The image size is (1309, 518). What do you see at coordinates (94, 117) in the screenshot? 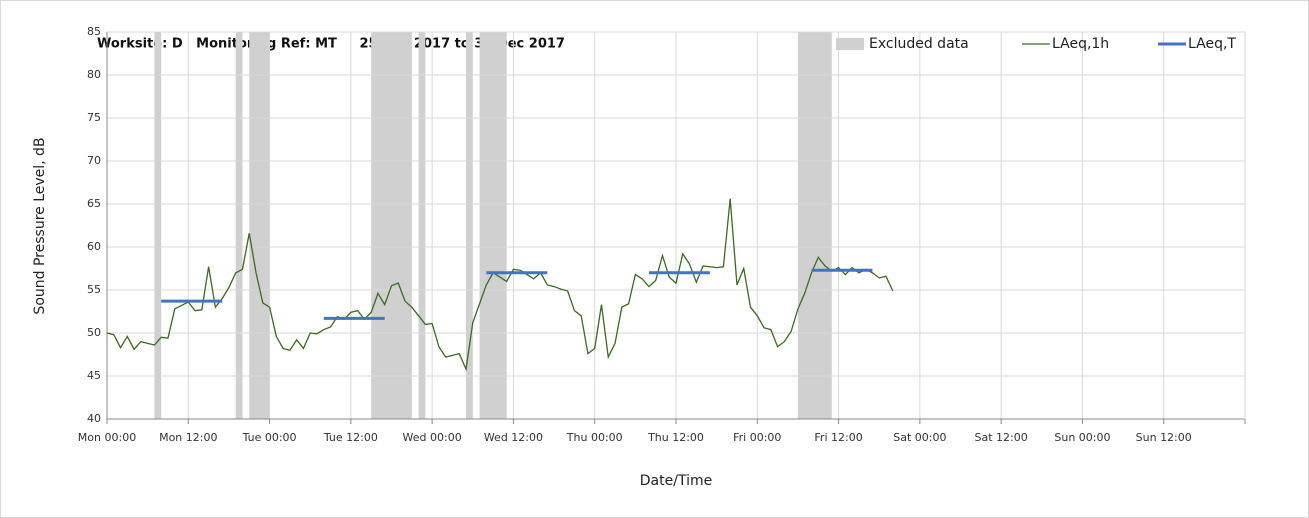
I see `y-tick-label: 75` at bounding box center [94, 117].